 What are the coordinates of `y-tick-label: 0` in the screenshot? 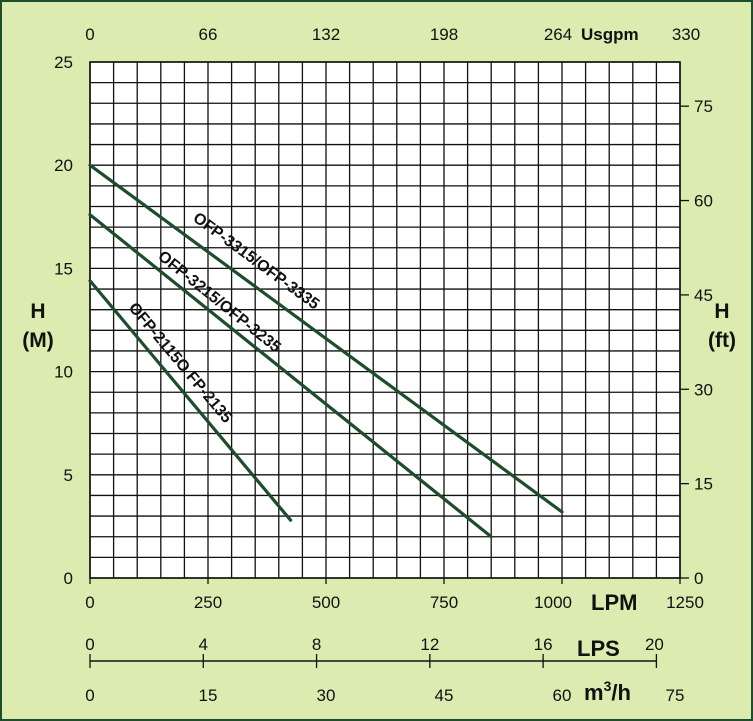 It's located at (68, 578).